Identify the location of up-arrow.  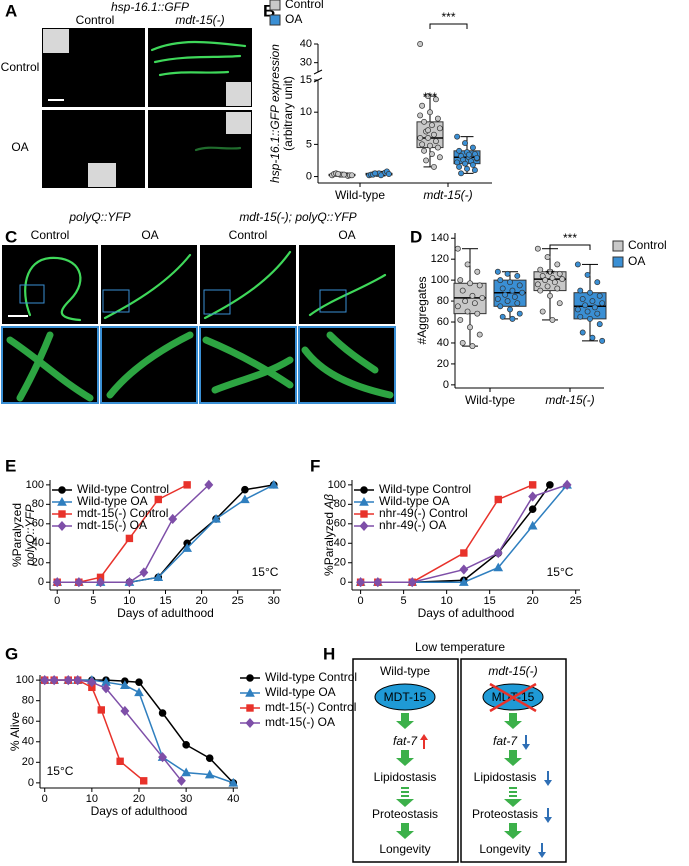
(424, 741).